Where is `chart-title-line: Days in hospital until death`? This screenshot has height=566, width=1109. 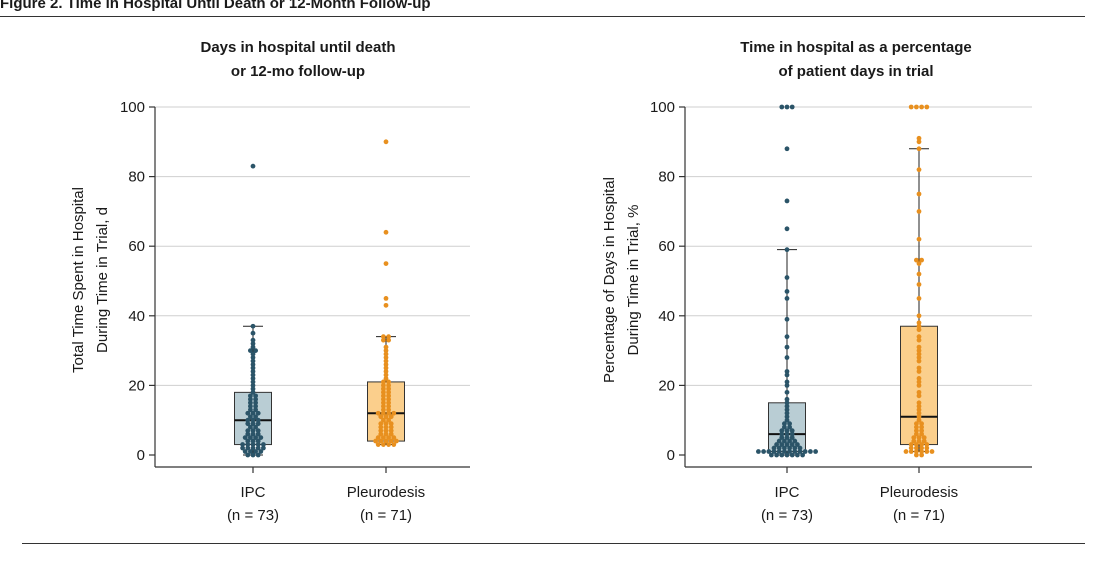 chart-title-line: Days in hospital until death is located at coordinates (297, 47).